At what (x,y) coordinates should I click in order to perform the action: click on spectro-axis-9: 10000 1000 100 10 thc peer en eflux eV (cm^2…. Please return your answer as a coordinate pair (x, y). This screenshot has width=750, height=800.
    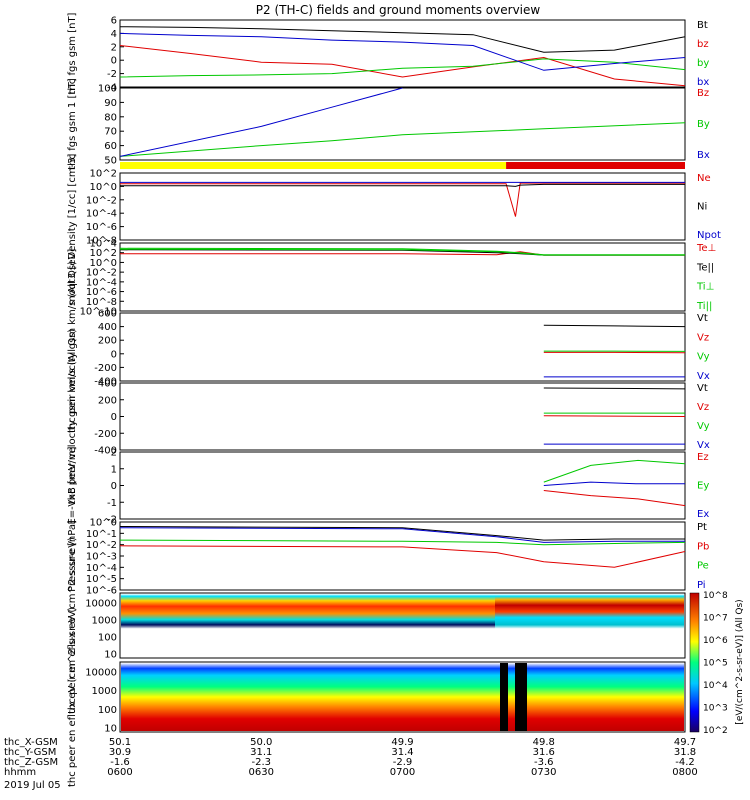
    Looking at the image, I should click on (92, 697).